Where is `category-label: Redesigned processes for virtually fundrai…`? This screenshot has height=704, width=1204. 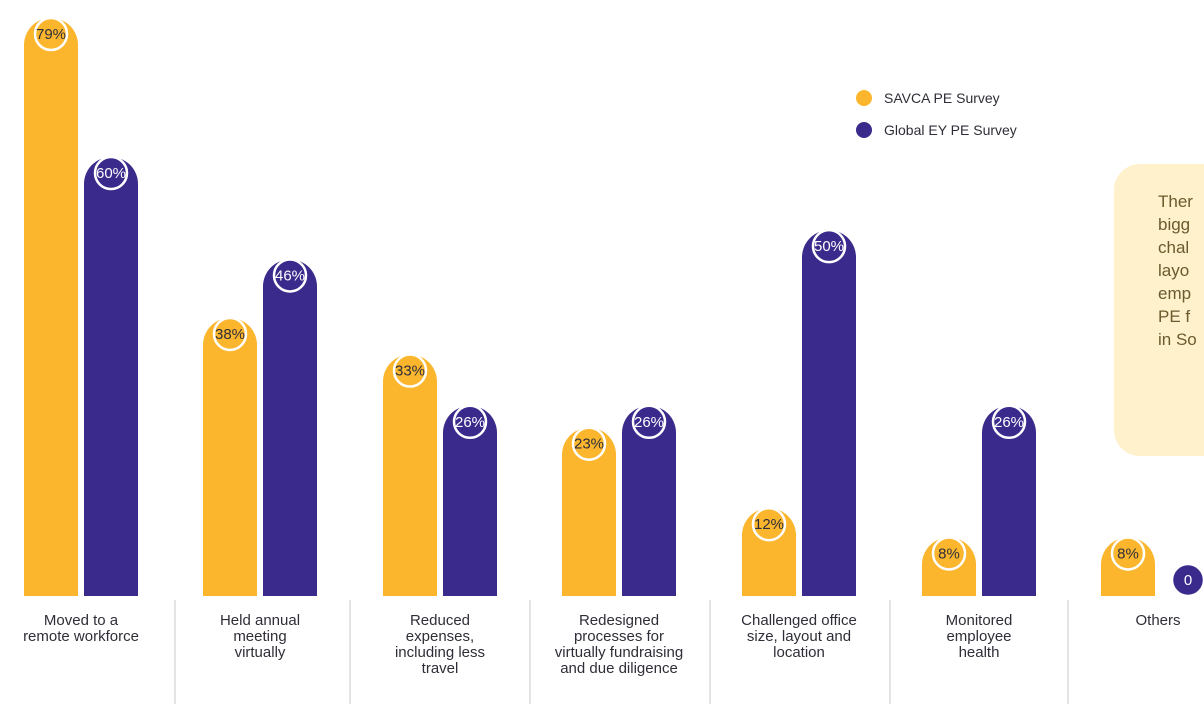 category-label: Redesigned processes for virtually fundrai… is located at coordinates (619, 644).